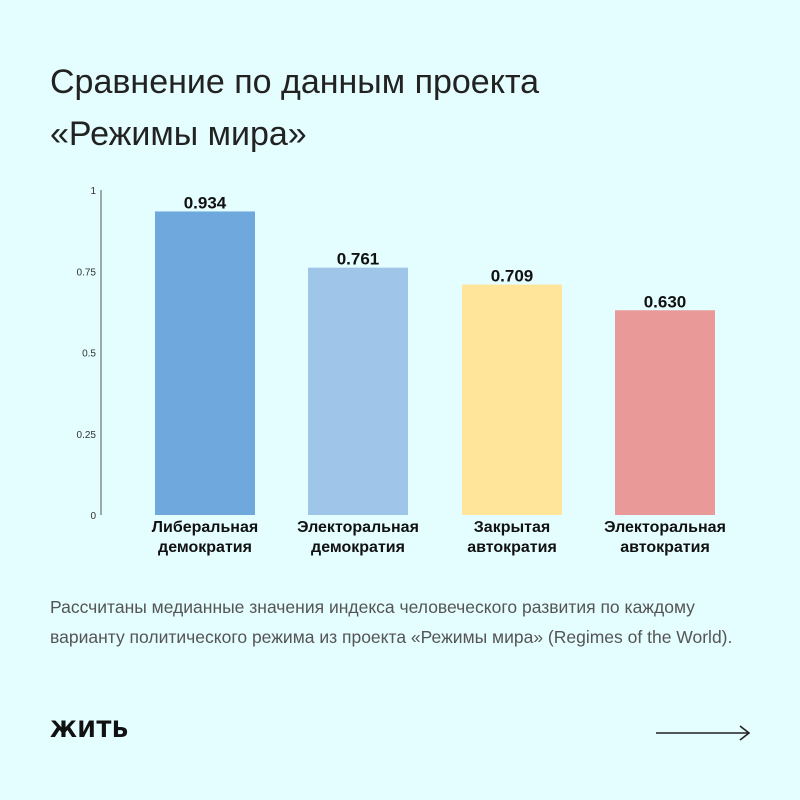 The height and width of the screenshot is (800, 800). Describe the element at coordinates (512, 527) in the screenshot. I see `category-label: Закрытая` at that location.